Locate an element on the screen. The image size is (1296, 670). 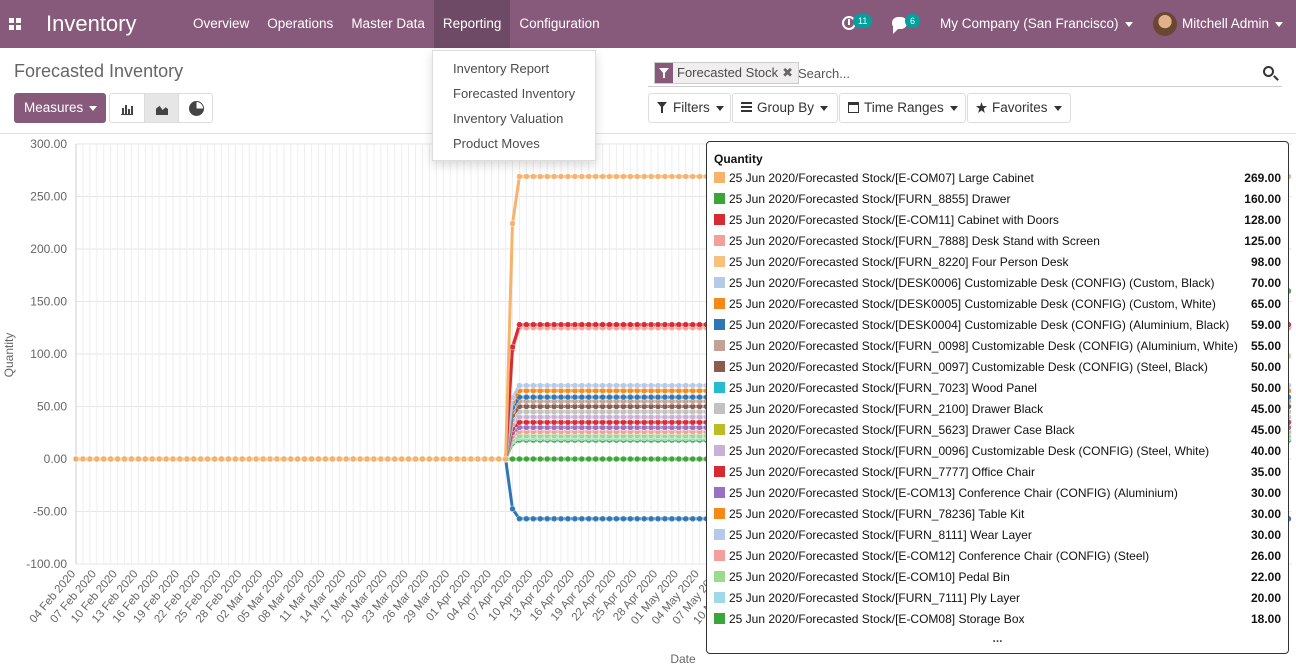
filters-button: Filters is located at coordinates (689, 108).